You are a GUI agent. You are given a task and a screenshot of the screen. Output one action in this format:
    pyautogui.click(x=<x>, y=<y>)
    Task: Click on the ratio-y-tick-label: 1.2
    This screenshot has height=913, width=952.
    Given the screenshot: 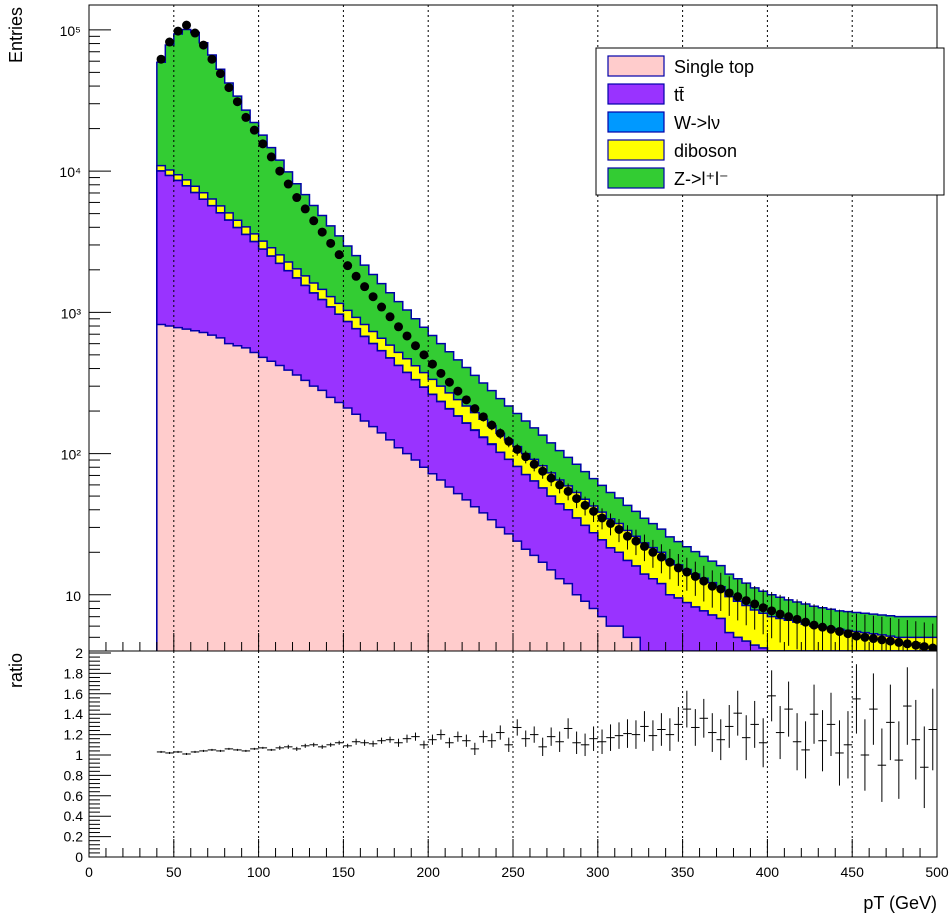 What is the action you would take?
    pyautogui.click(x=74, y=735)
    